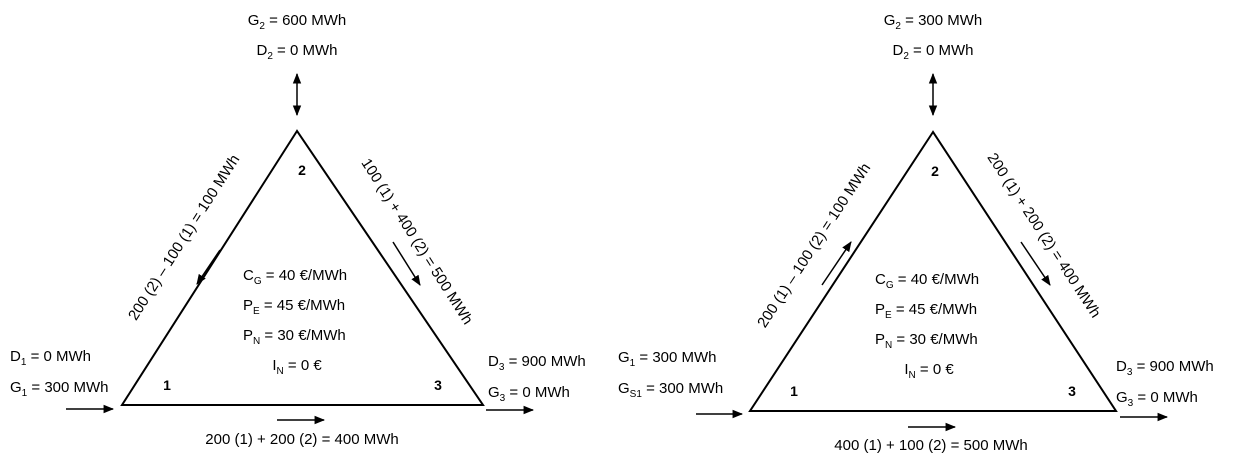 The image size is (1237, 456). I want to click on edge-1-2-flow-label: 200 (1) – 100 (2) = 100 MWh, so click(814, 245).